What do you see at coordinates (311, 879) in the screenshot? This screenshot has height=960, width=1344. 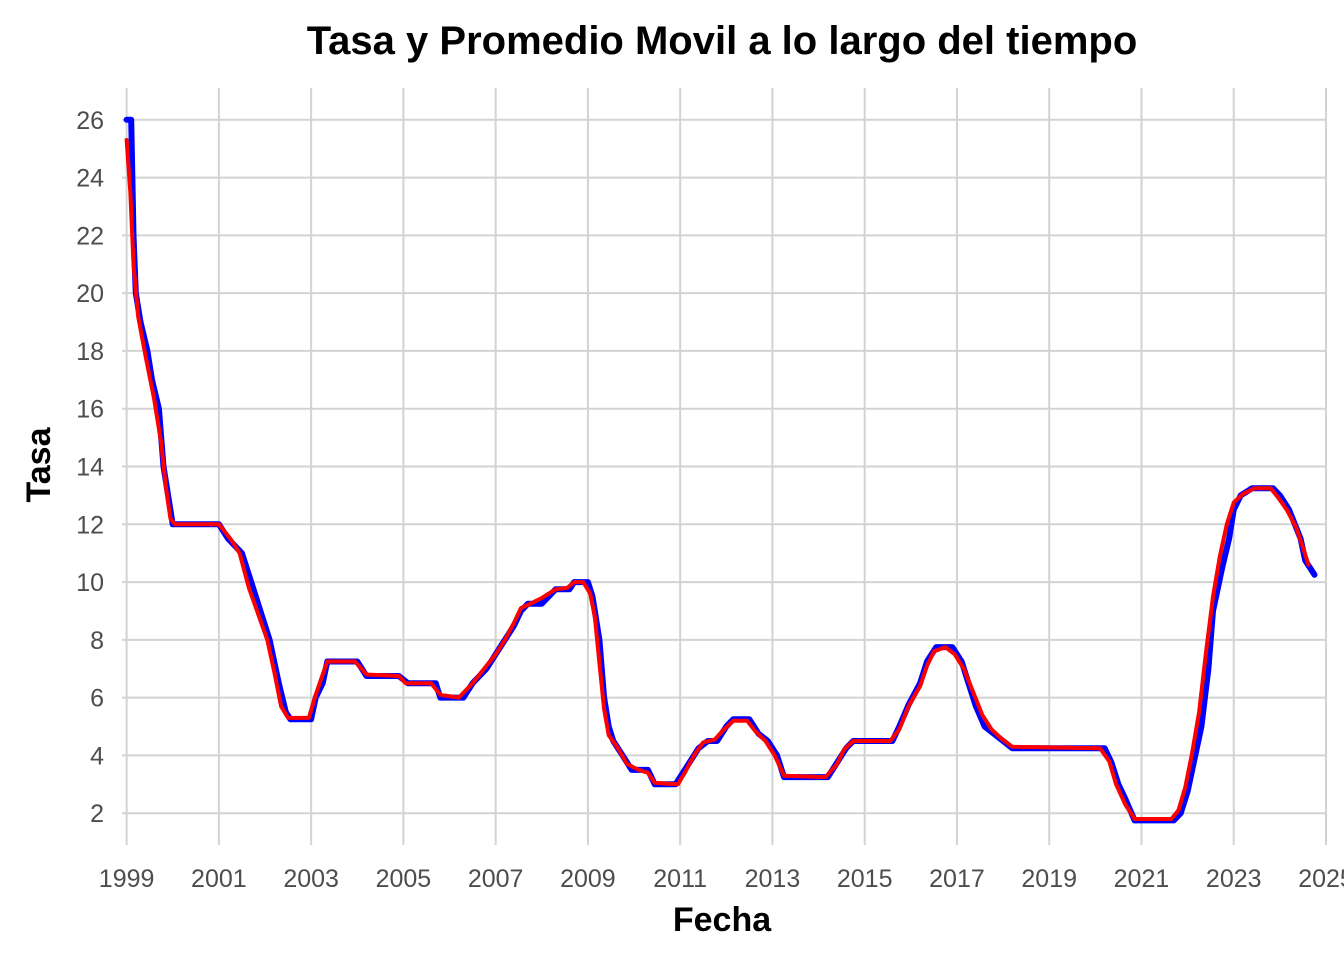 I see `x-tick-label: 2003` at bounding box center [311, 879].